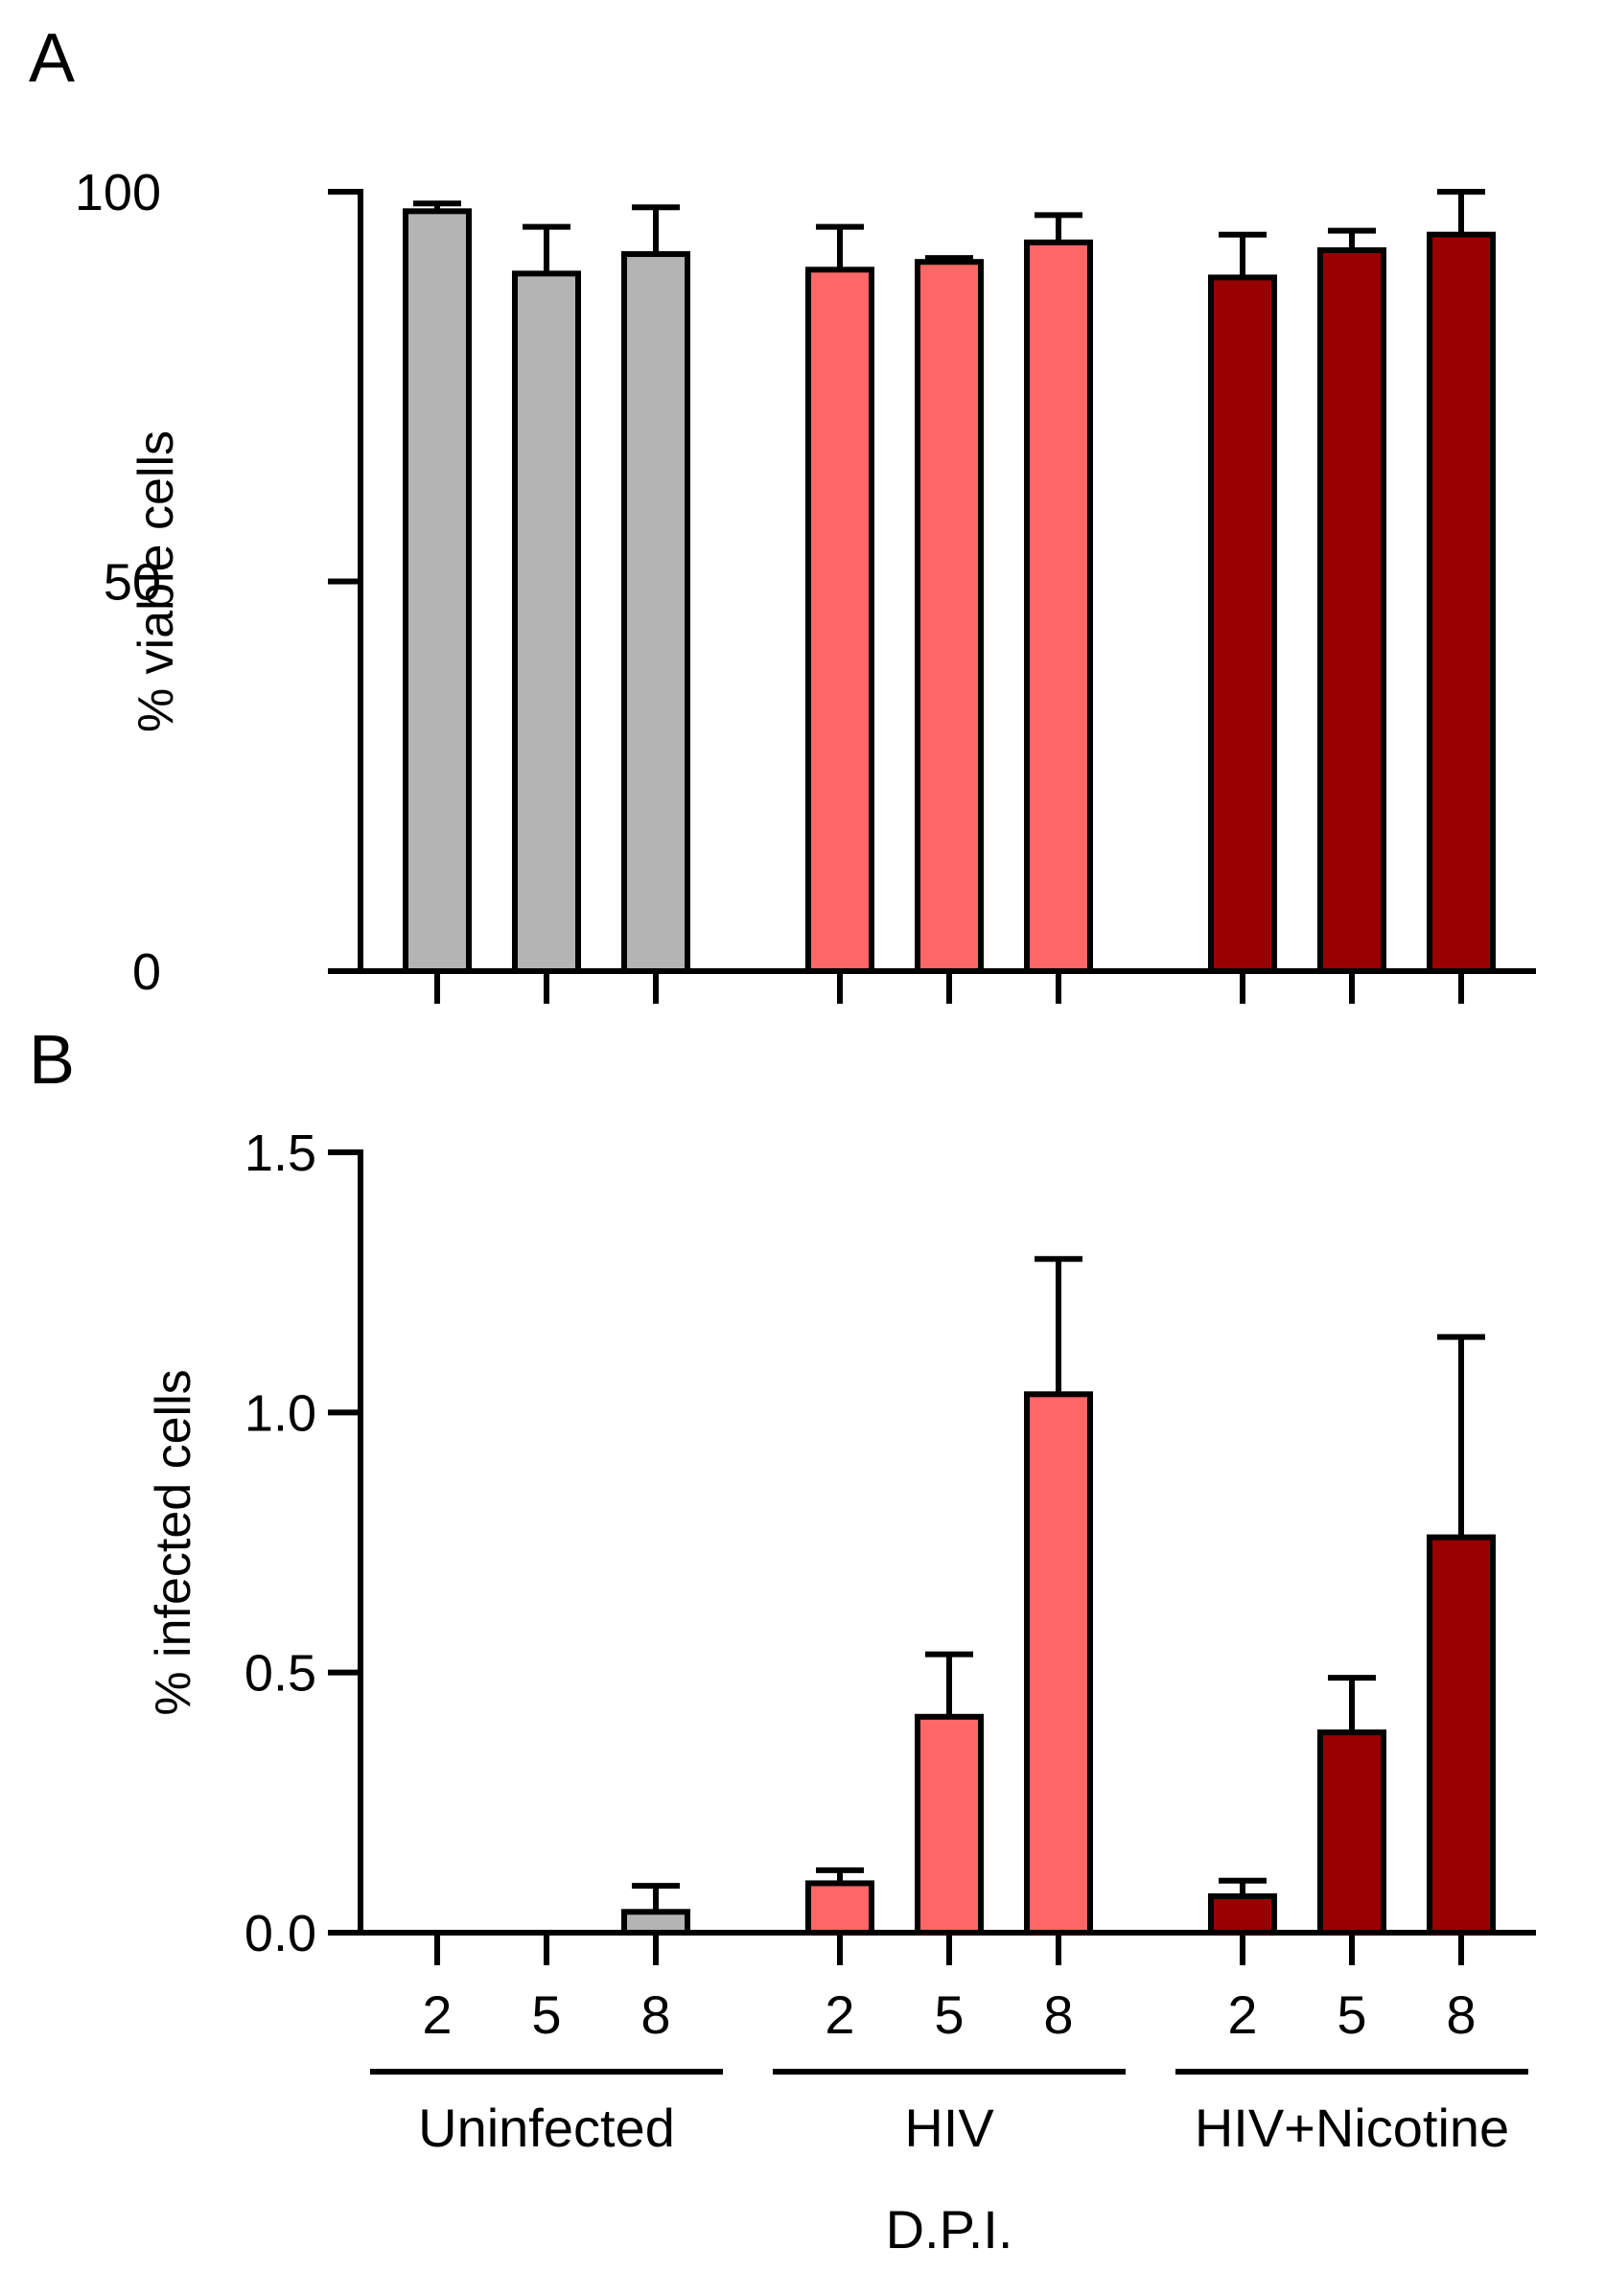 This screenshot has height=2296, width=1605. What do you see at coordinates (52, 58) in the screenshot?
I see `panel-letter-a: A` at bounding box center [52, 58].